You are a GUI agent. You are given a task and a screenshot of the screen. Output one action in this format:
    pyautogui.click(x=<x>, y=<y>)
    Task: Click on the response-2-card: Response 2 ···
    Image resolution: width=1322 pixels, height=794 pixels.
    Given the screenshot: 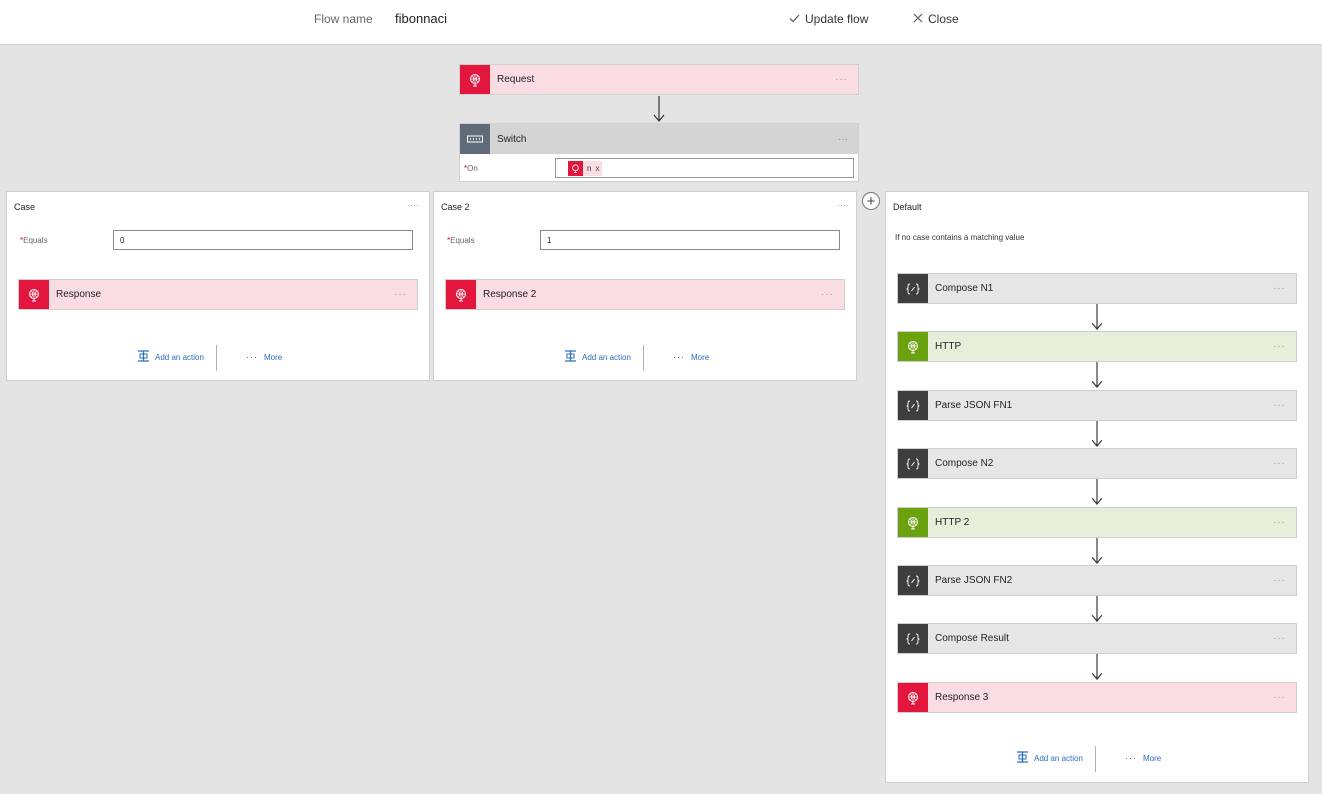 What is the action you would take?
    pyautogui.click(x=645, y=294)
    